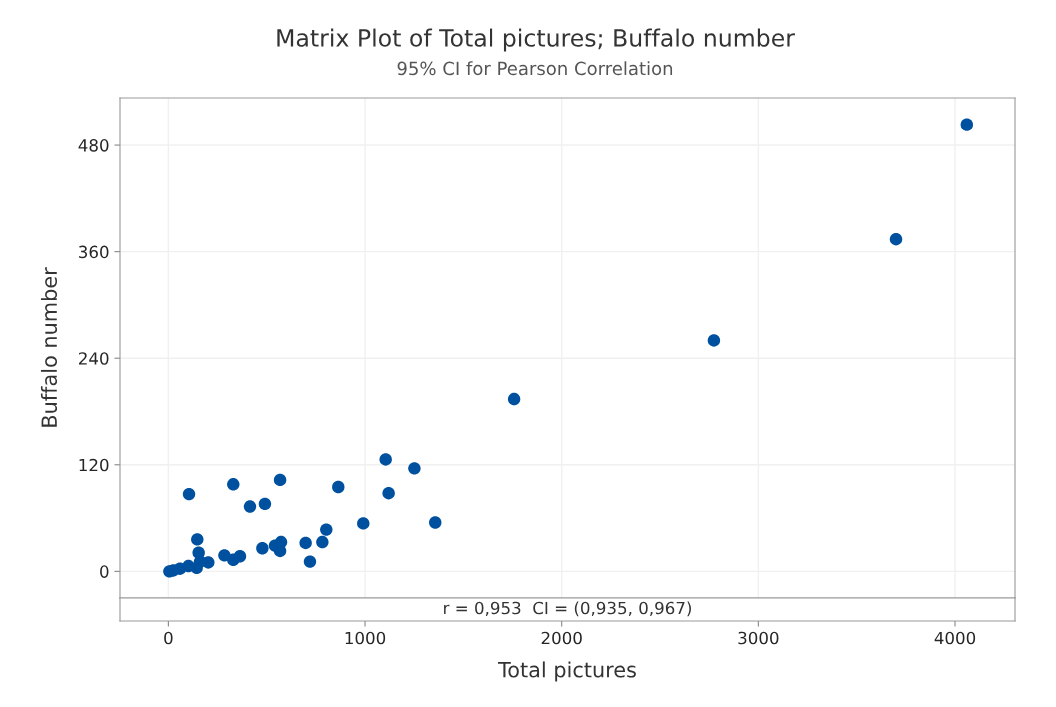 The image size is (1056, 707). I want to click on chart-title: Matrix Plot of Total pictures; Buffalo number, so click(536, 40).